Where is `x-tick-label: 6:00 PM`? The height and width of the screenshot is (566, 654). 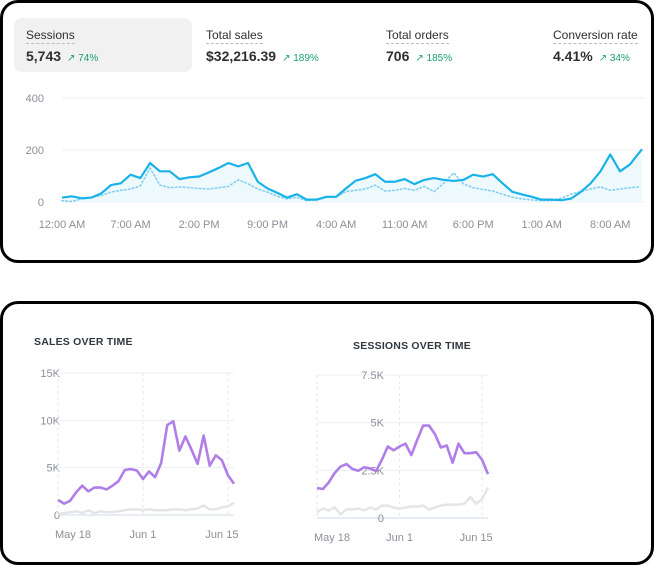
x-tick-label: 6:00 PM is located at coordinates (473, 225).